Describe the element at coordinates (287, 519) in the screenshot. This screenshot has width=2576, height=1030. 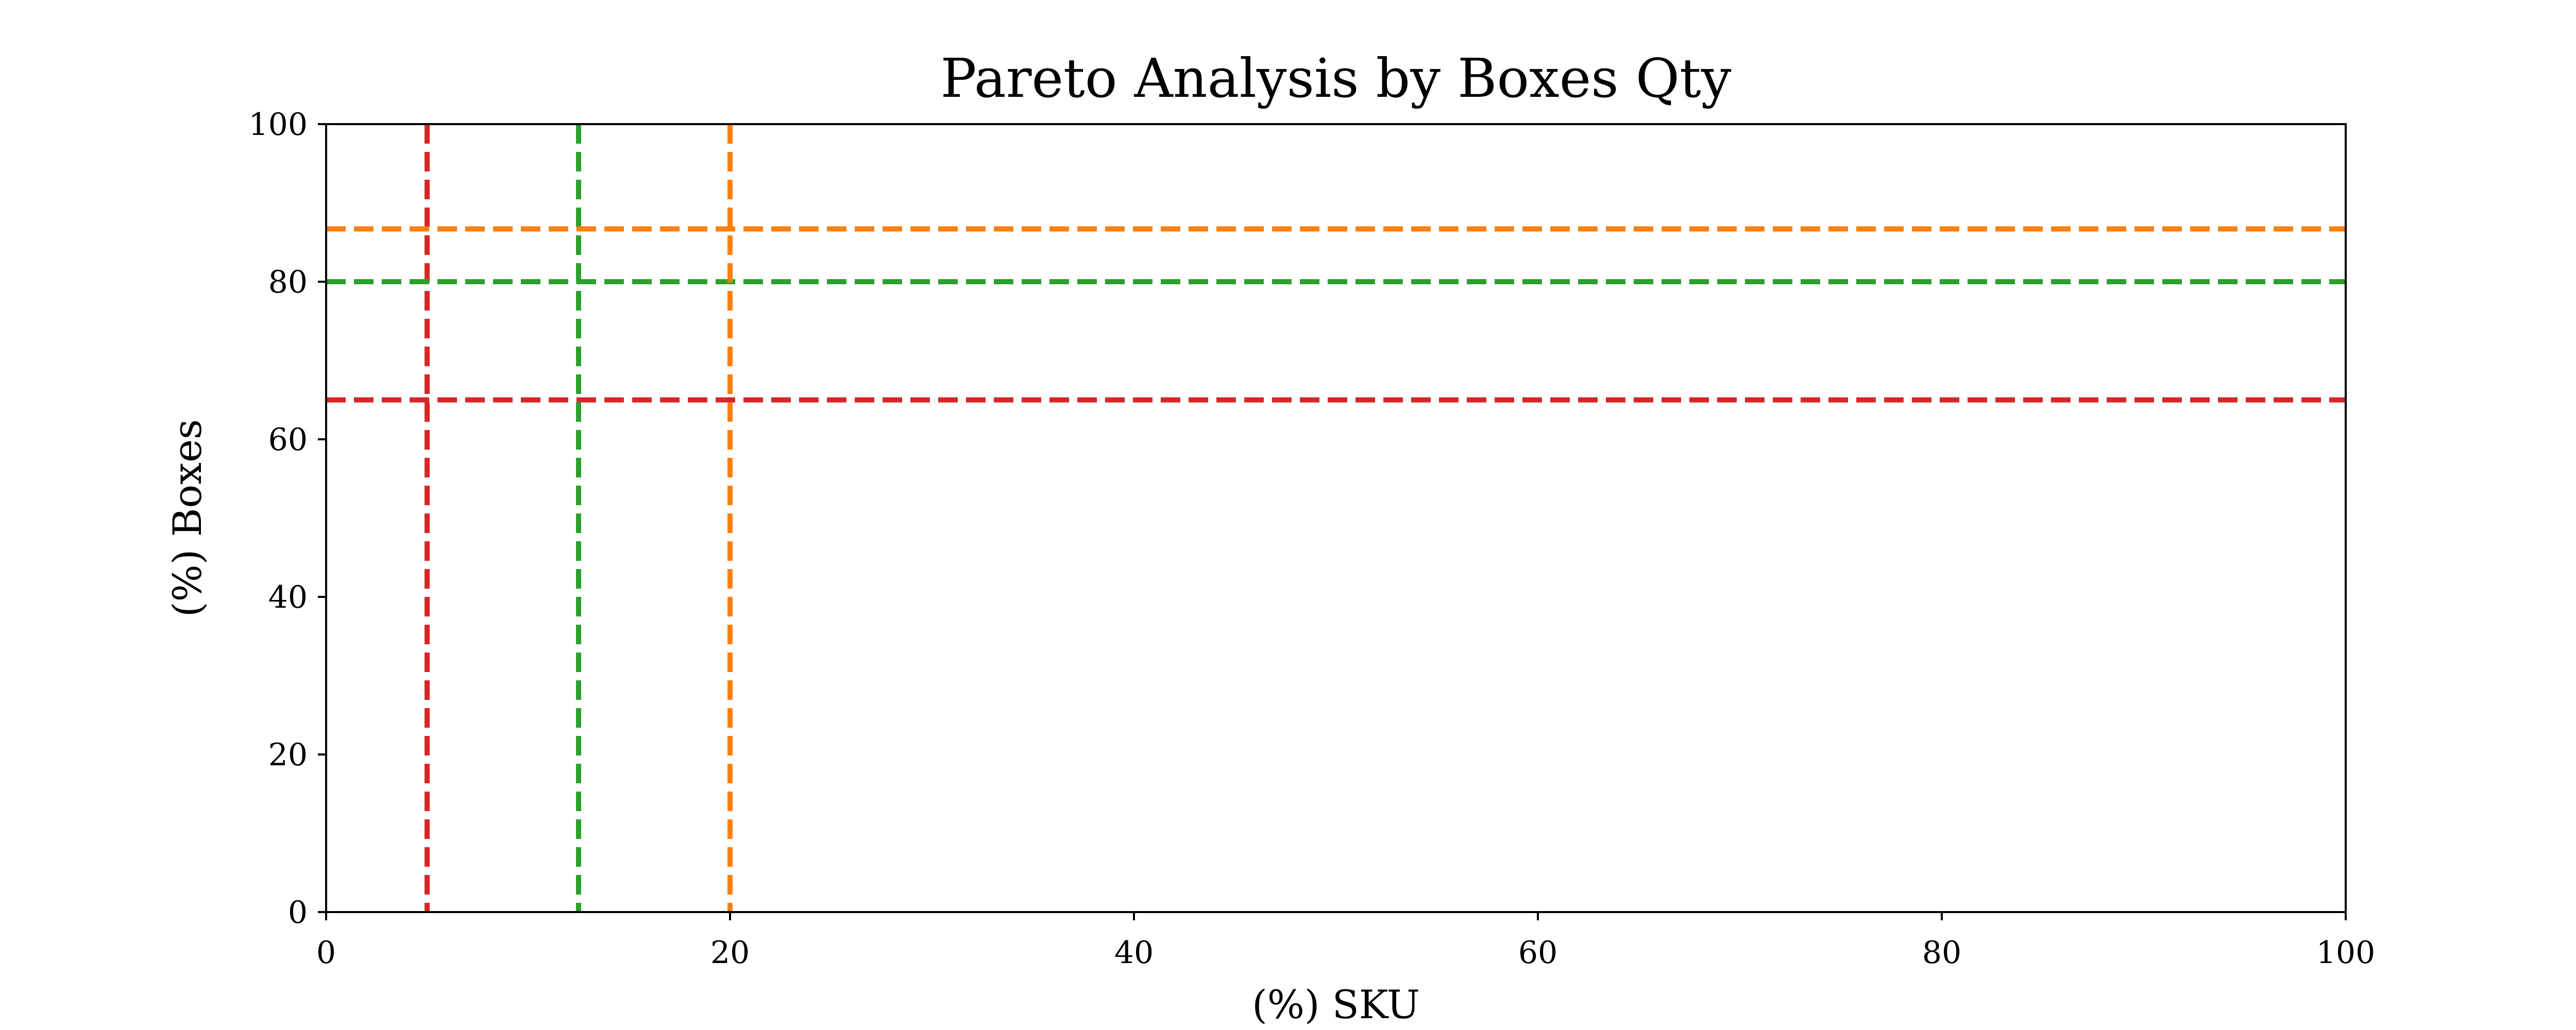
I see `y-axis-ticks: 0 20 40 60 80 100` at that location.